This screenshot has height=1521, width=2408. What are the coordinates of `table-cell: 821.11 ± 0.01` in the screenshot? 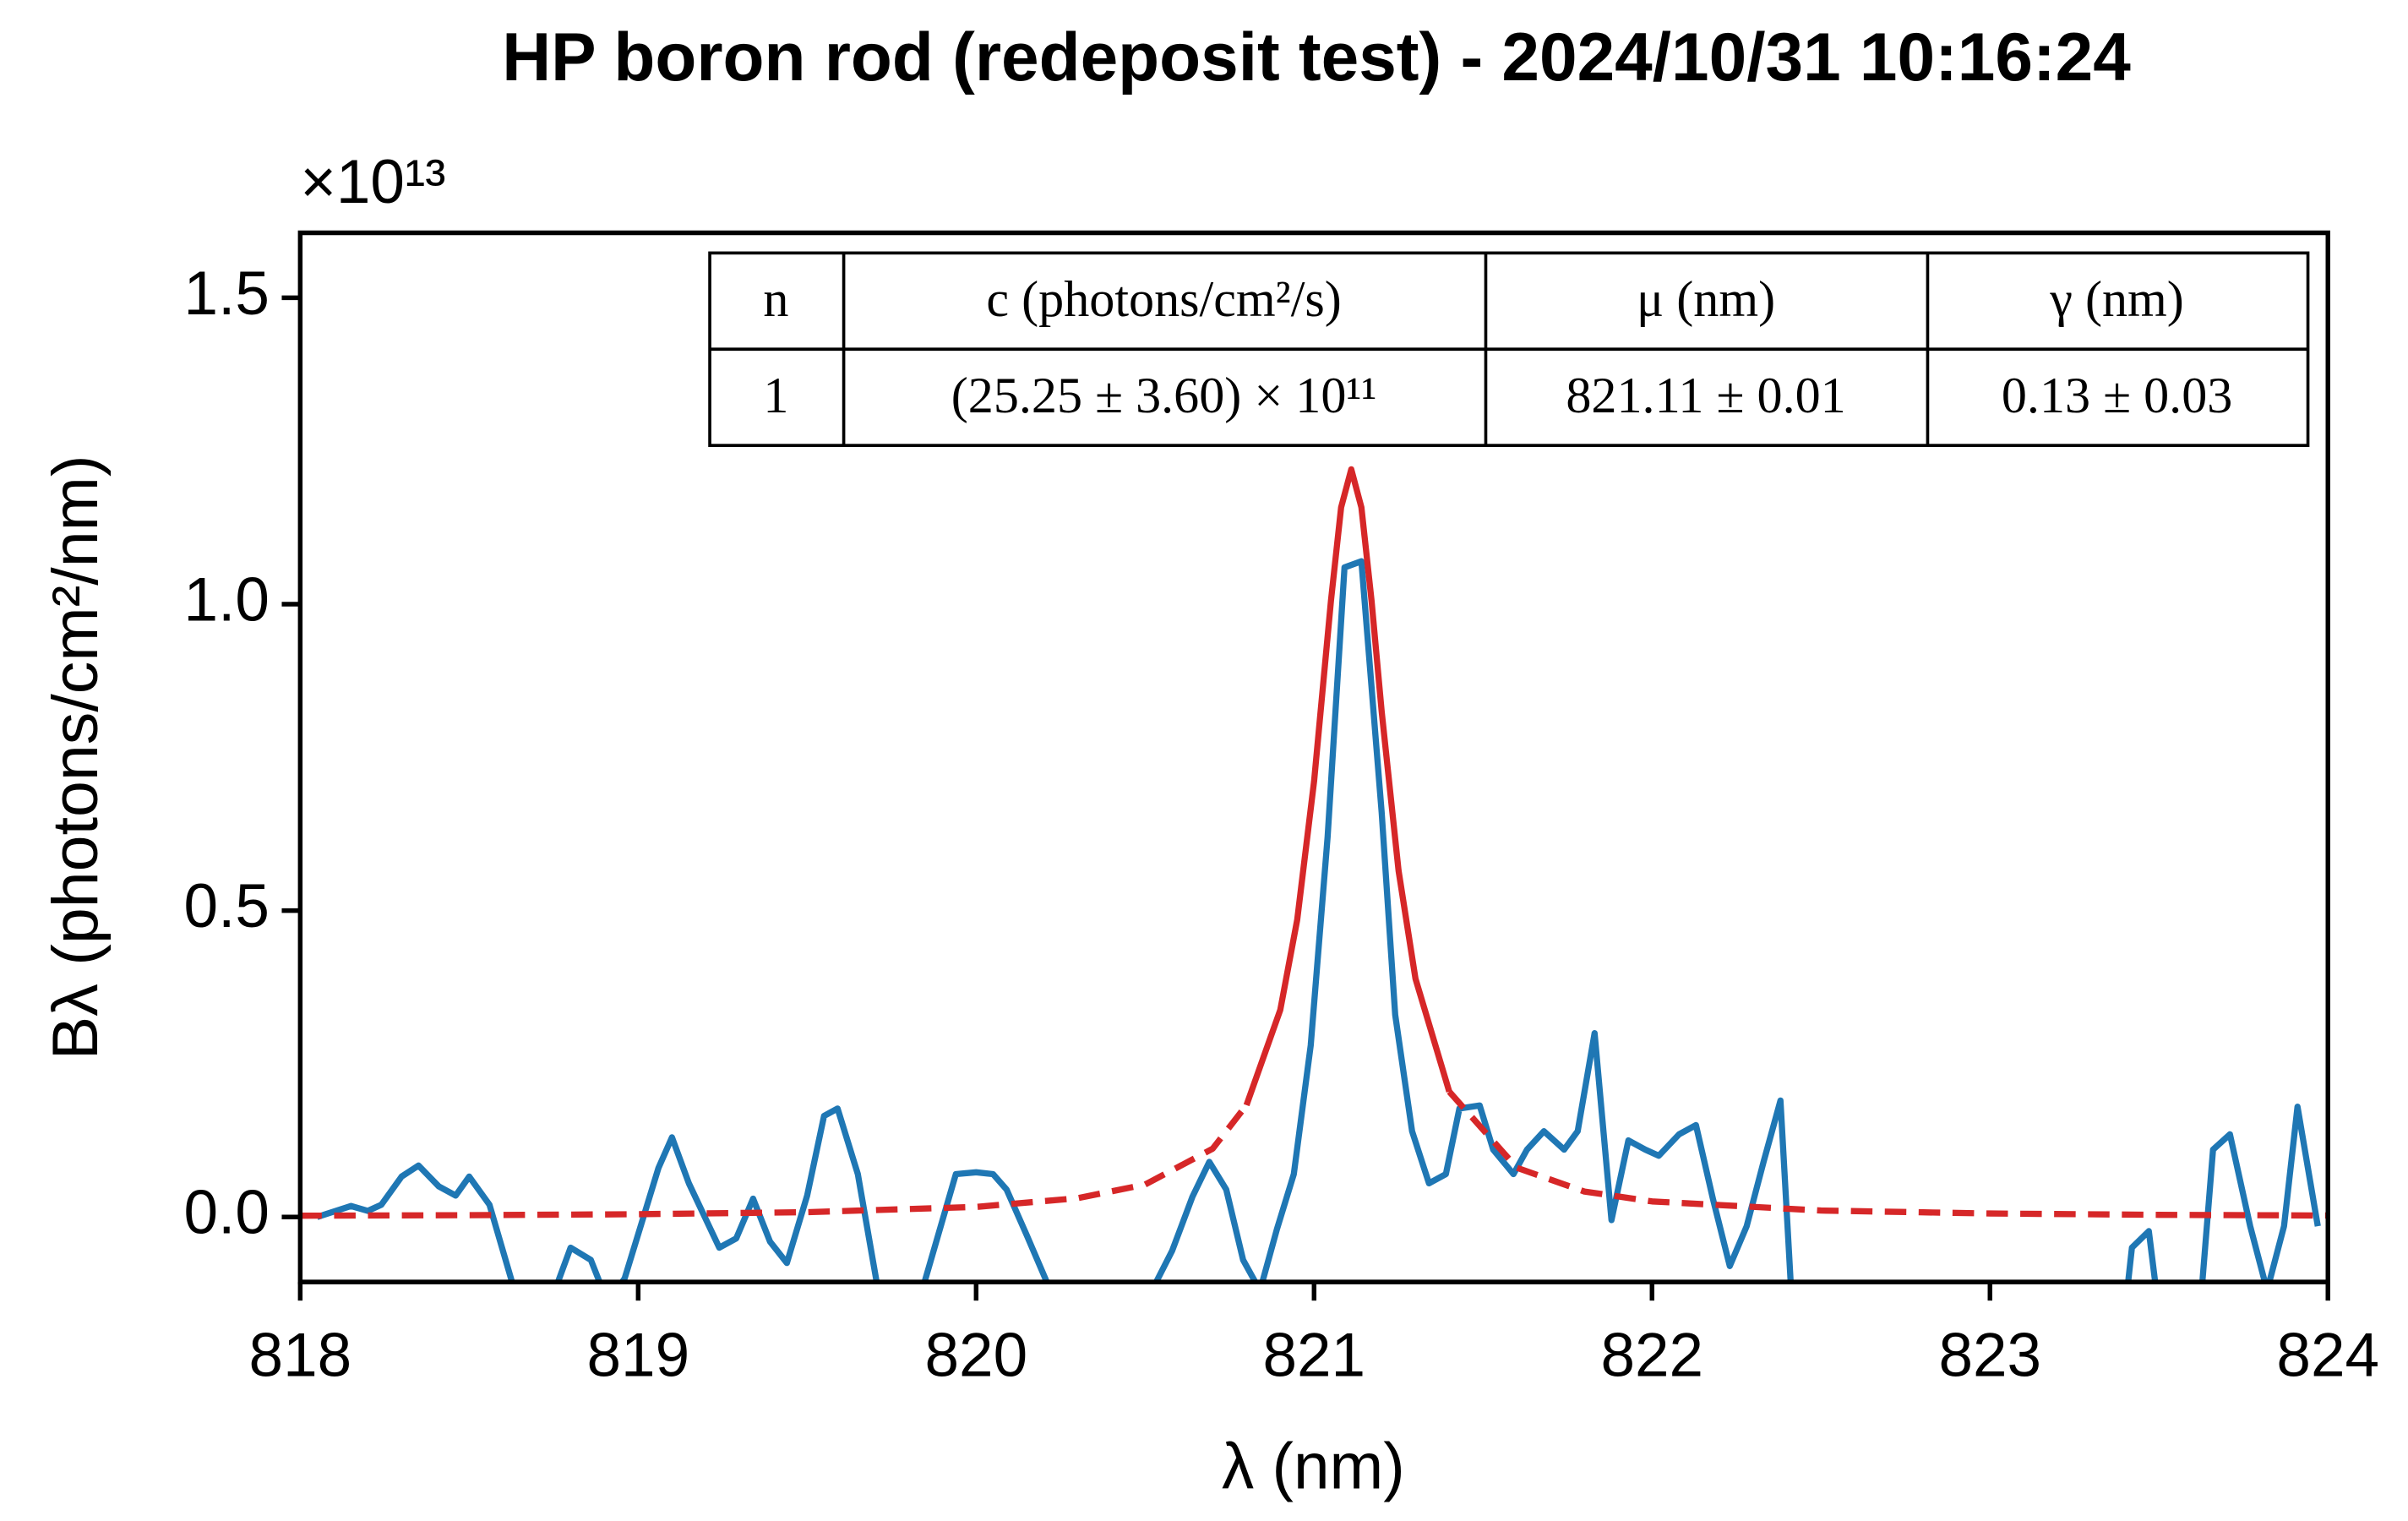 It's located at (1705, 396).